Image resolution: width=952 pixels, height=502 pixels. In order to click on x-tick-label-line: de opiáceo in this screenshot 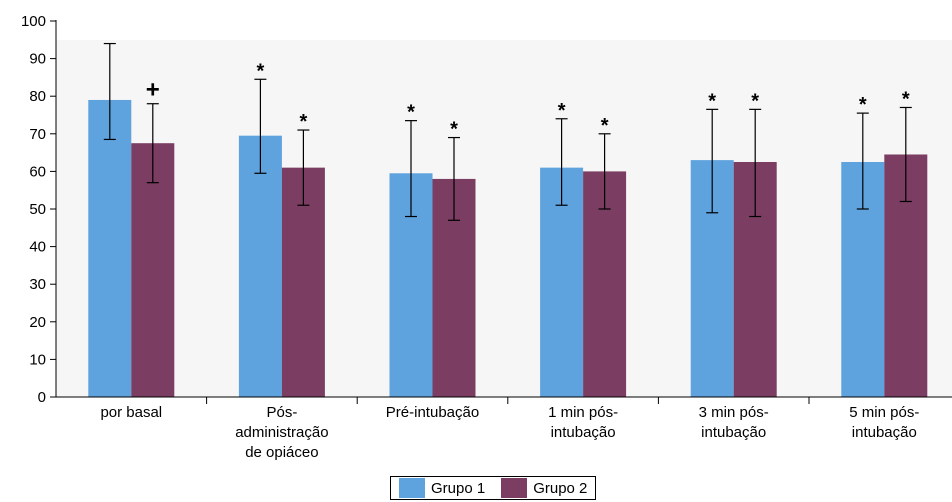, I will do `click(281, 452)`.